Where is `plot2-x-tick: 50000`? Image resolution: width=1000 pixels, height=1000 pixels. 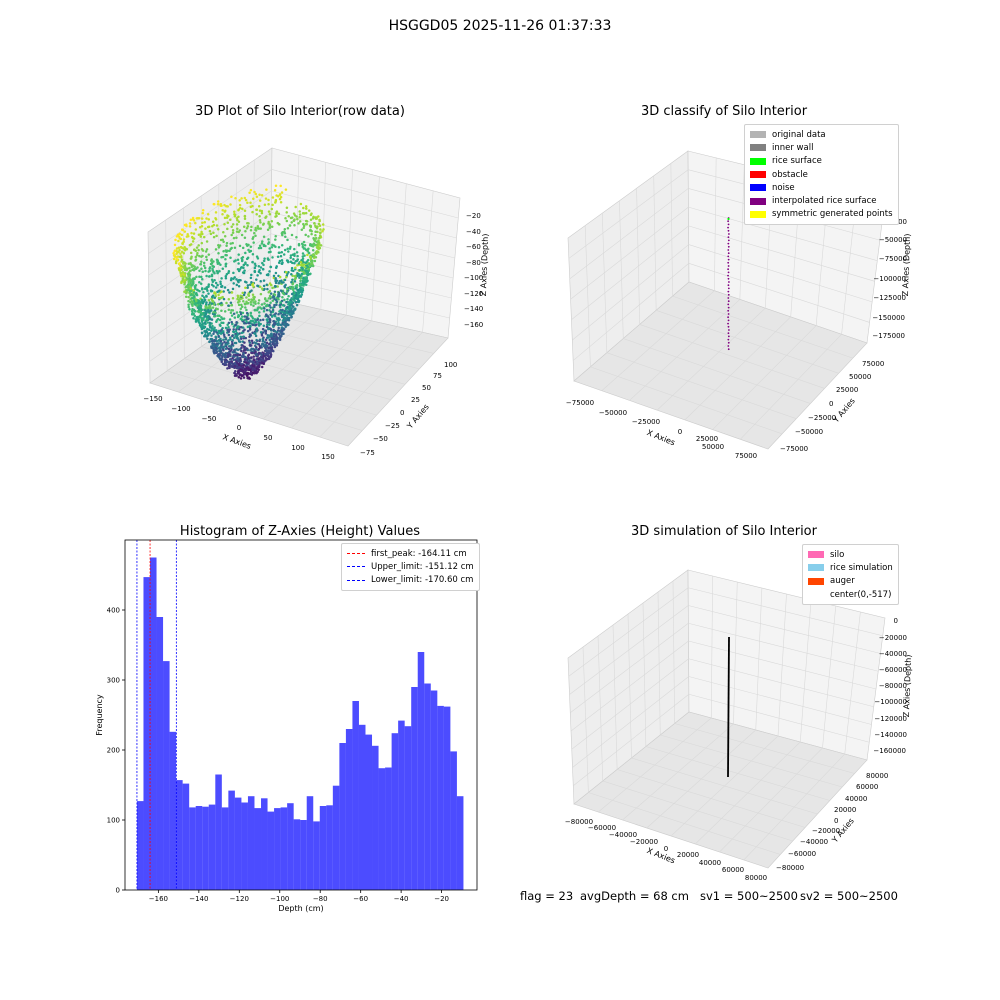
plot2-x-tick: 50000 is located at coordinates (713, 447).